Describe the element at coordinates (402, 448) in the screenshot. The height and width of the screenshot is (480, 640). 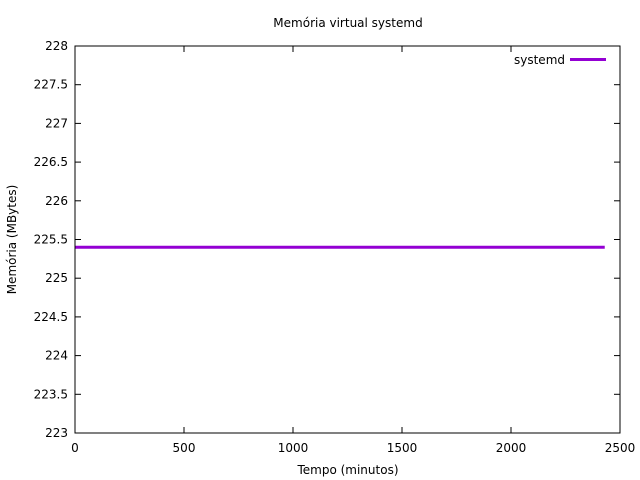
I see `x-tick-label: 1500` at that location.